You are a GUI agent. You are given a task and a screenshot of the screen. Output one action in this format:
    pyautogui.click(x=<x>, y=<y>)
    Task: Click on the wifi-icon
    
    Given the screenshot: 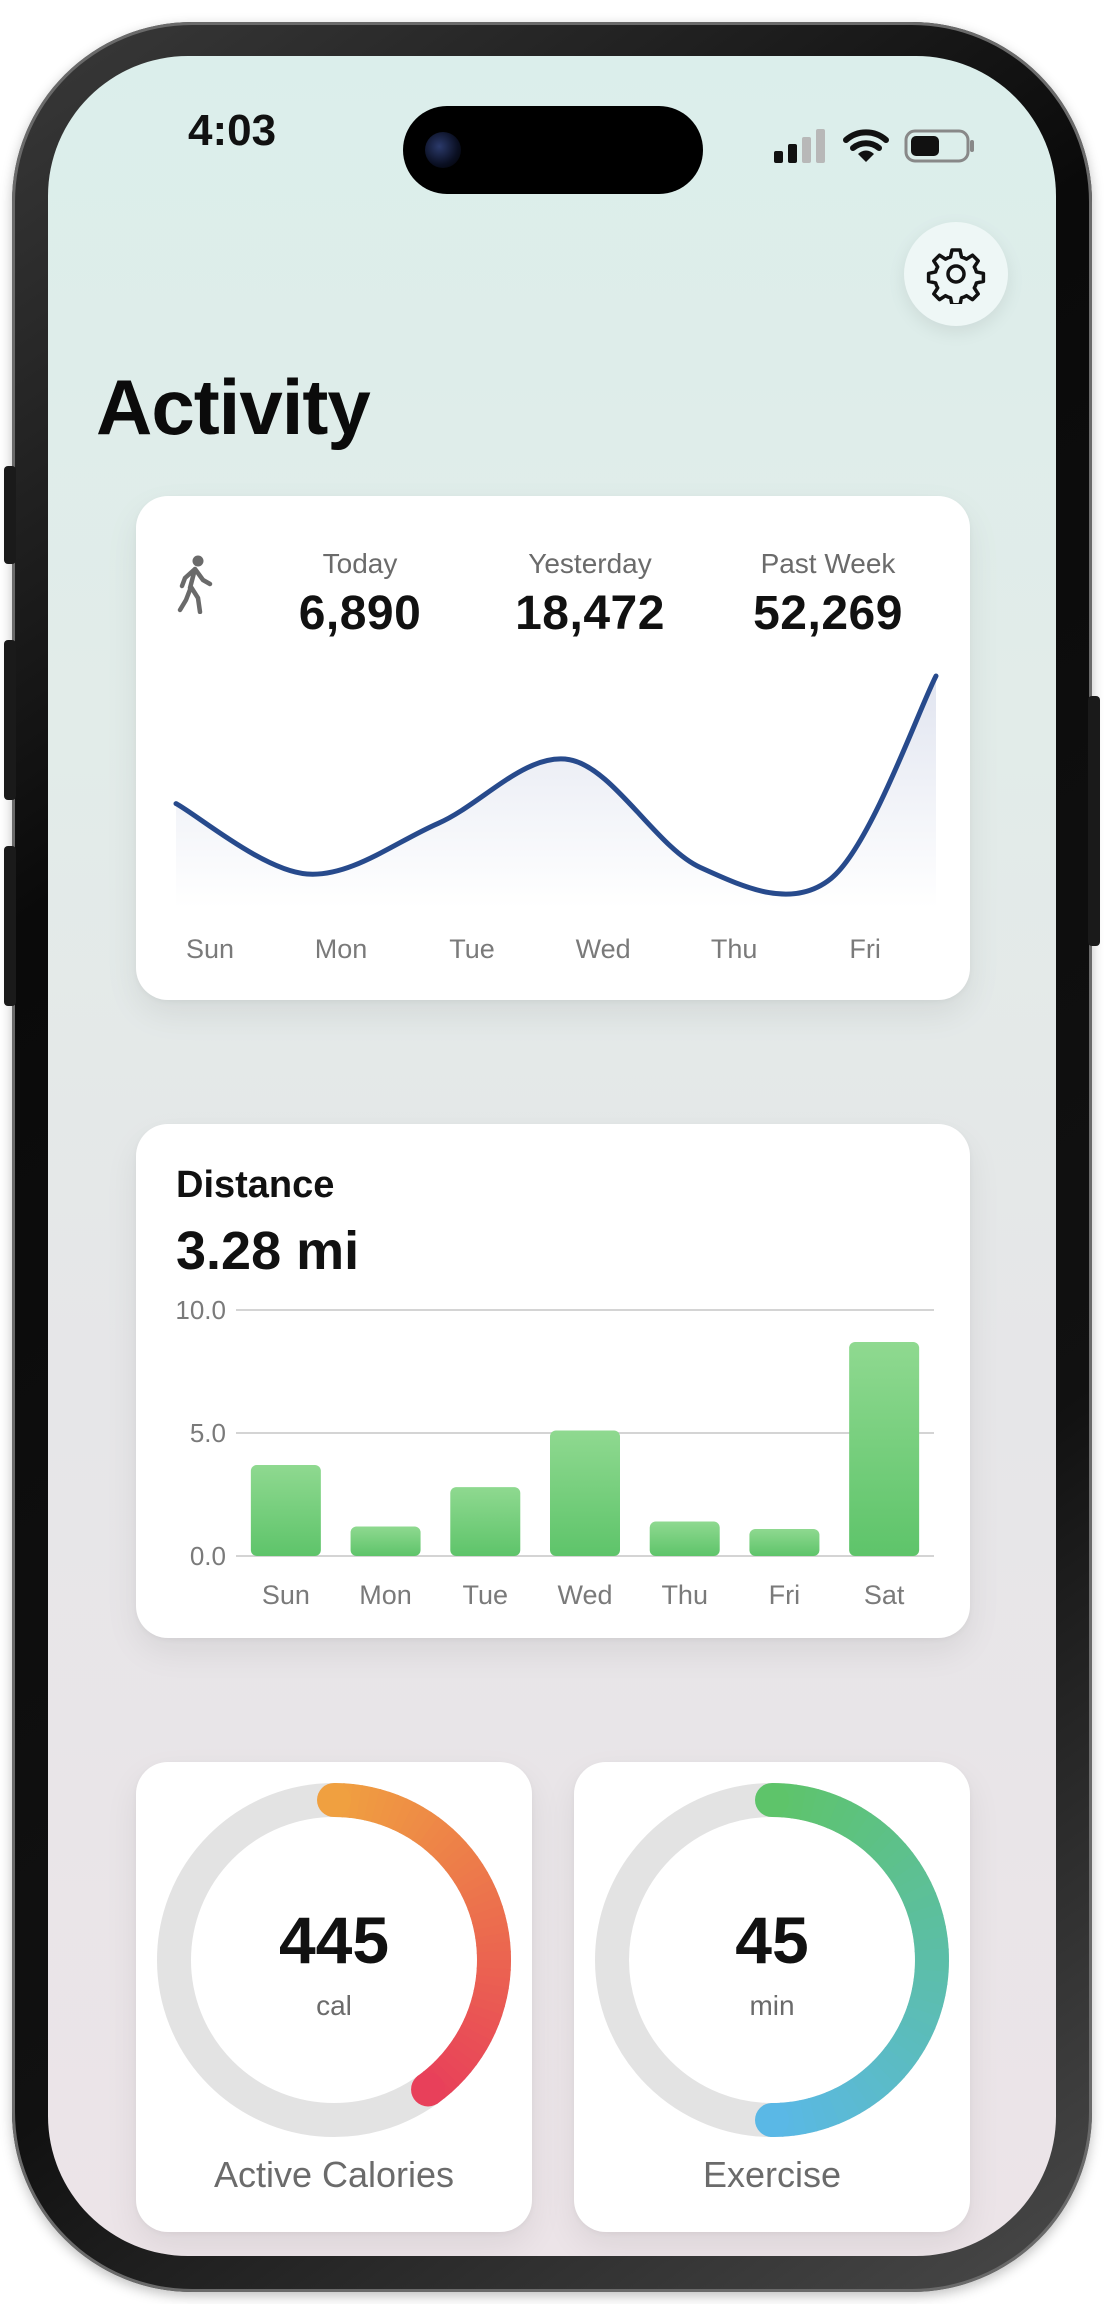 What is the action you would take?
    pyautogui.click(x=866, y=145)
    